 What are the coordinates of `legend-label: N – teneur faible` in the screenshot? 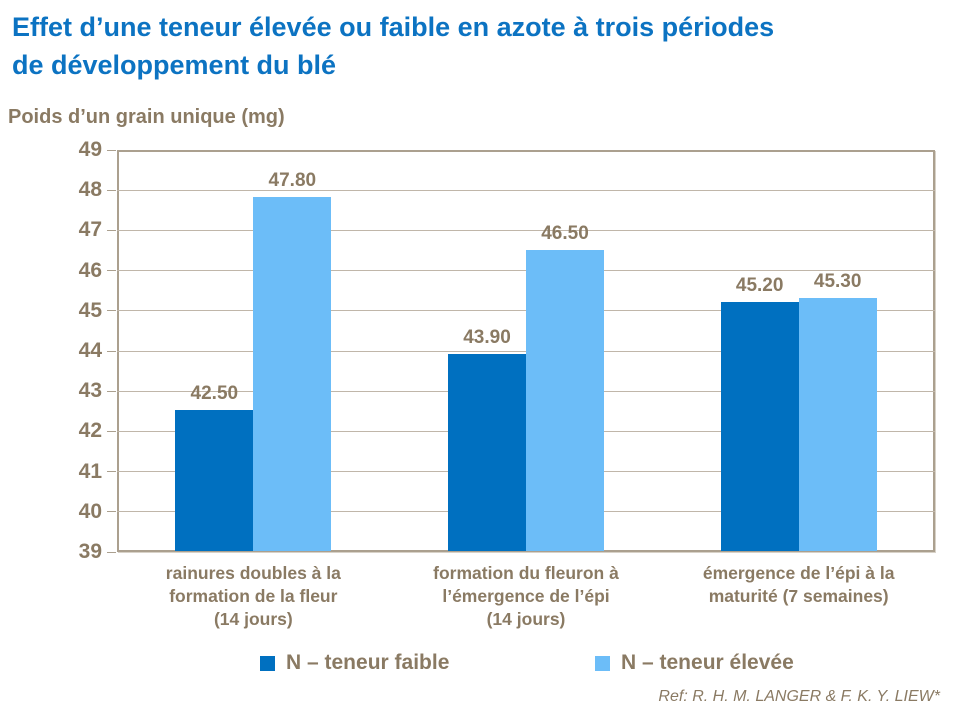 It's located at (368, 662).